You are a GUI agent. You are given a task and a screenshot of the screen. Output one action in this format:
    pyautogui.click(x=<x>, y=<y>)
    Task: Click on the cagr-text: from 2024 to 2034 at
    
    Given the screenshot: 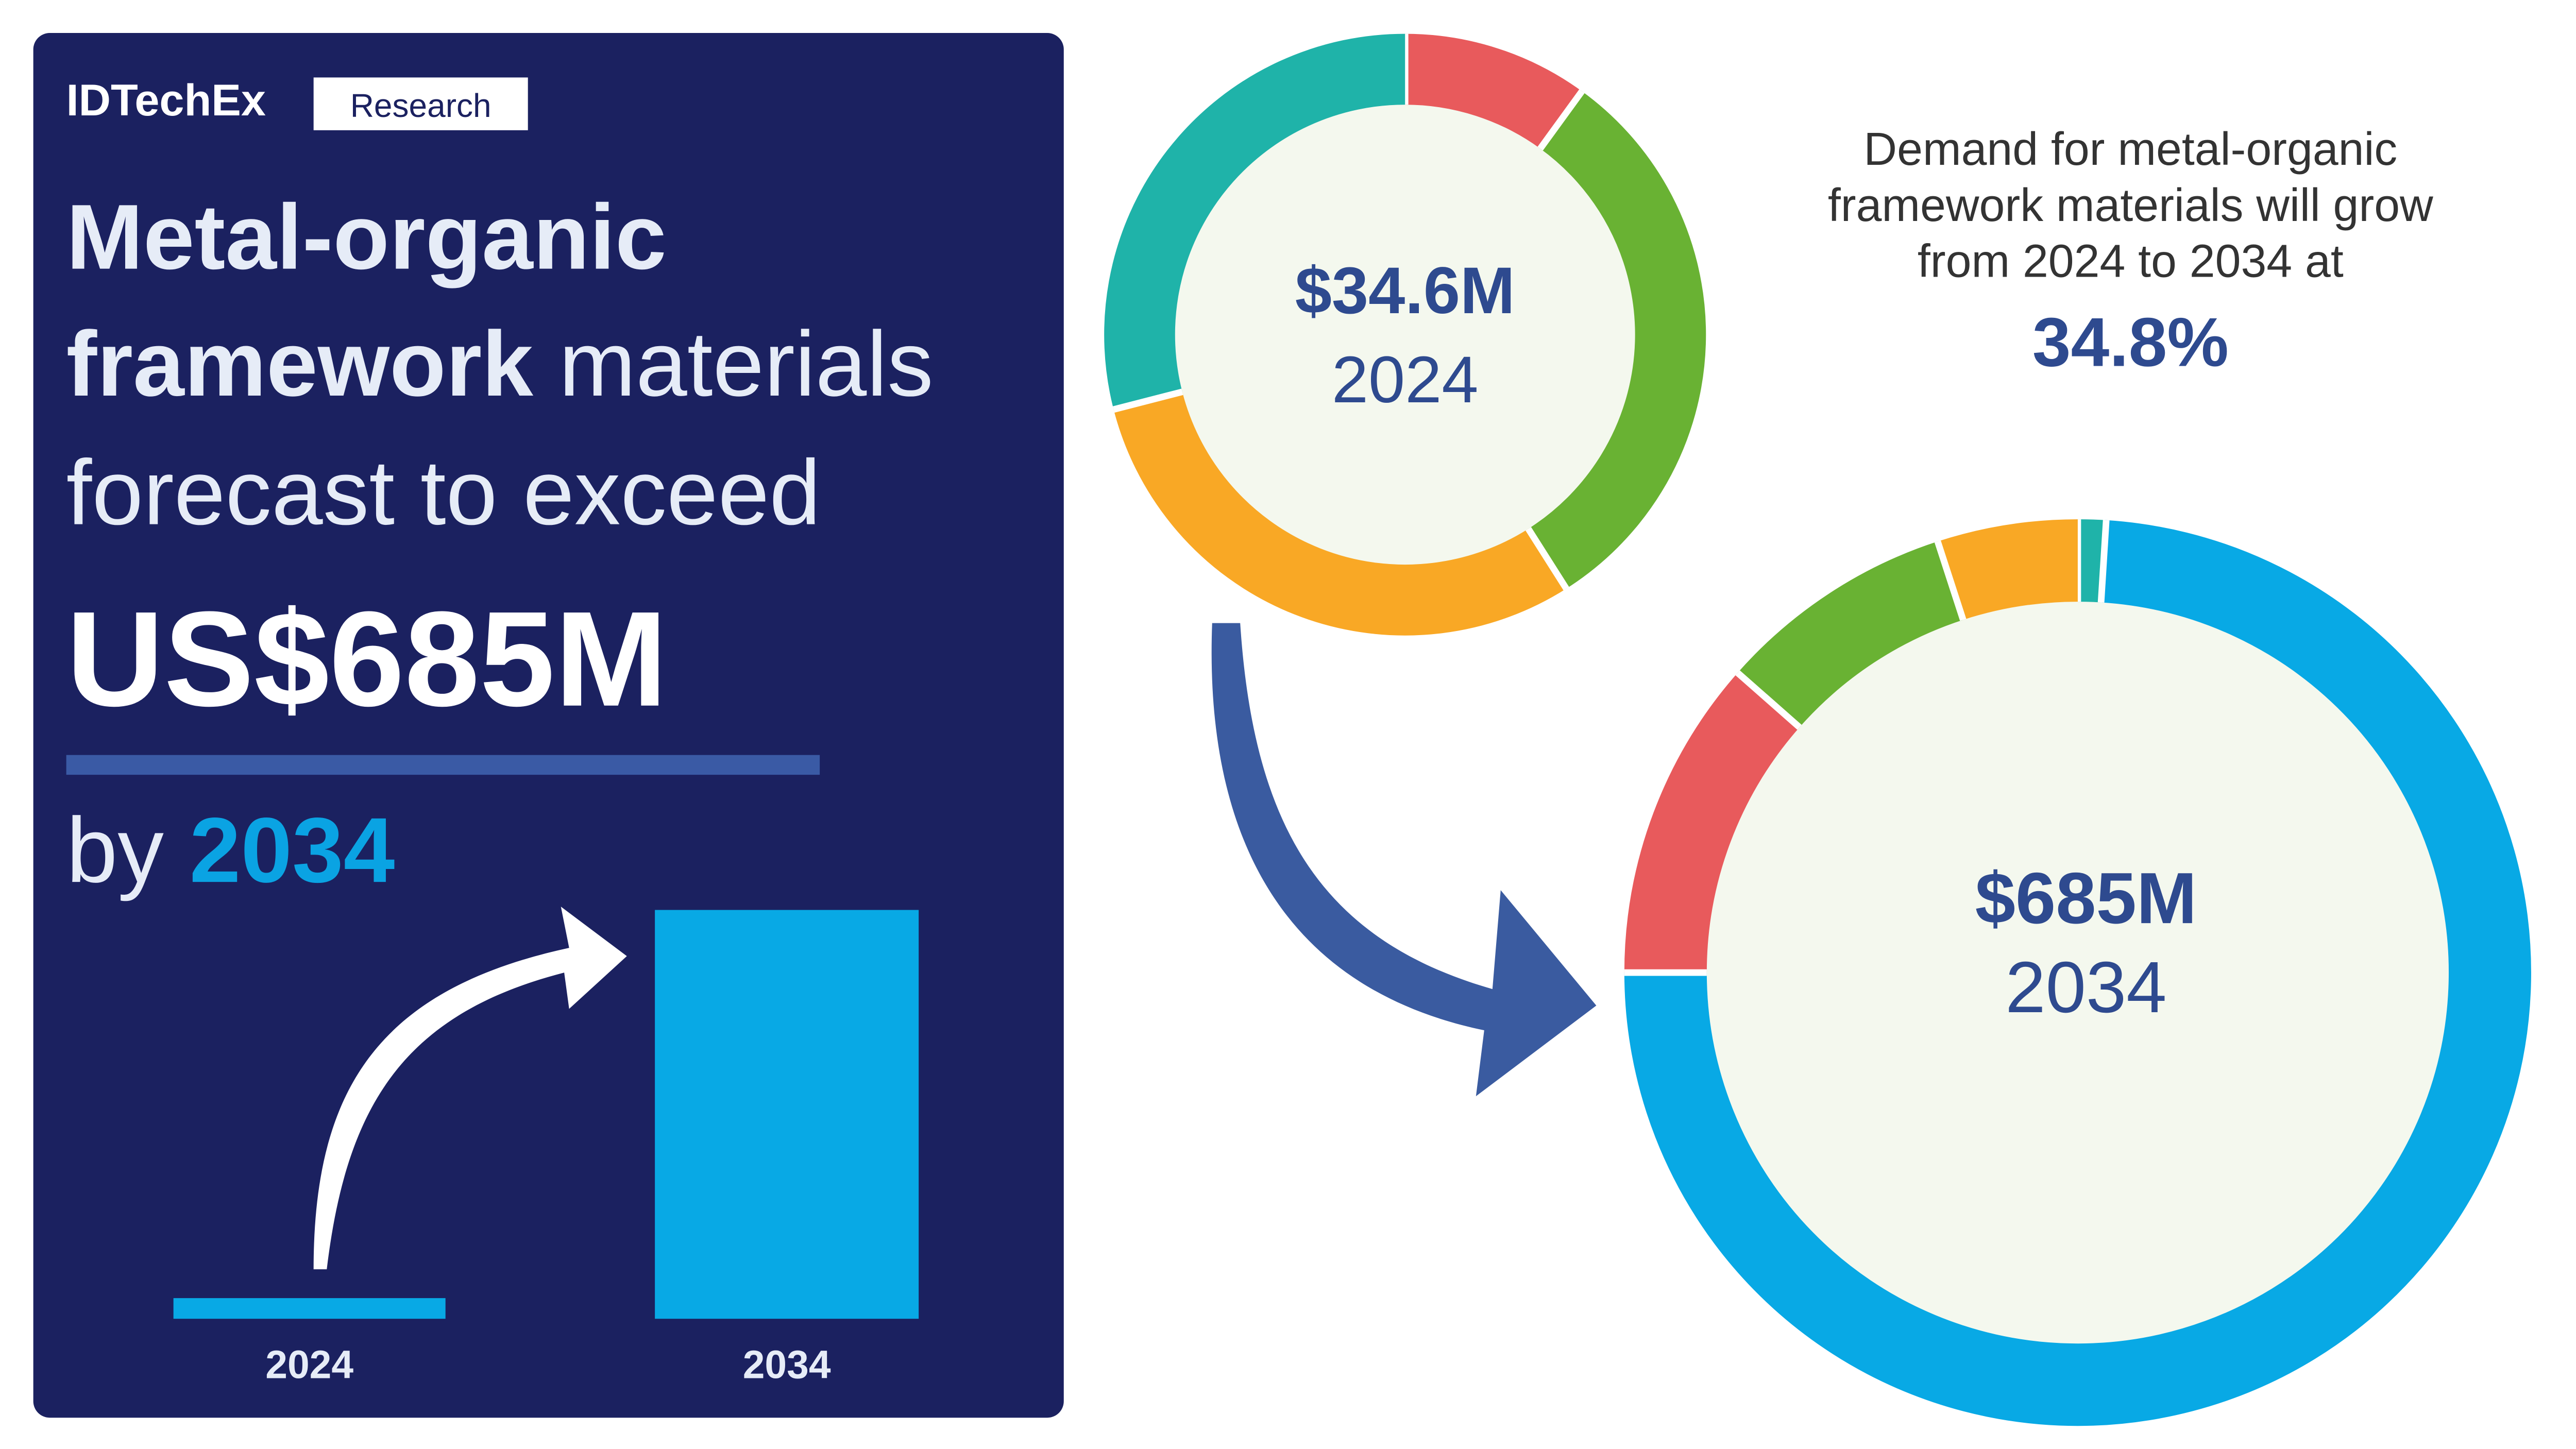 What is the action you would take?
    pyautogui.click(x=2131, y=261)
    